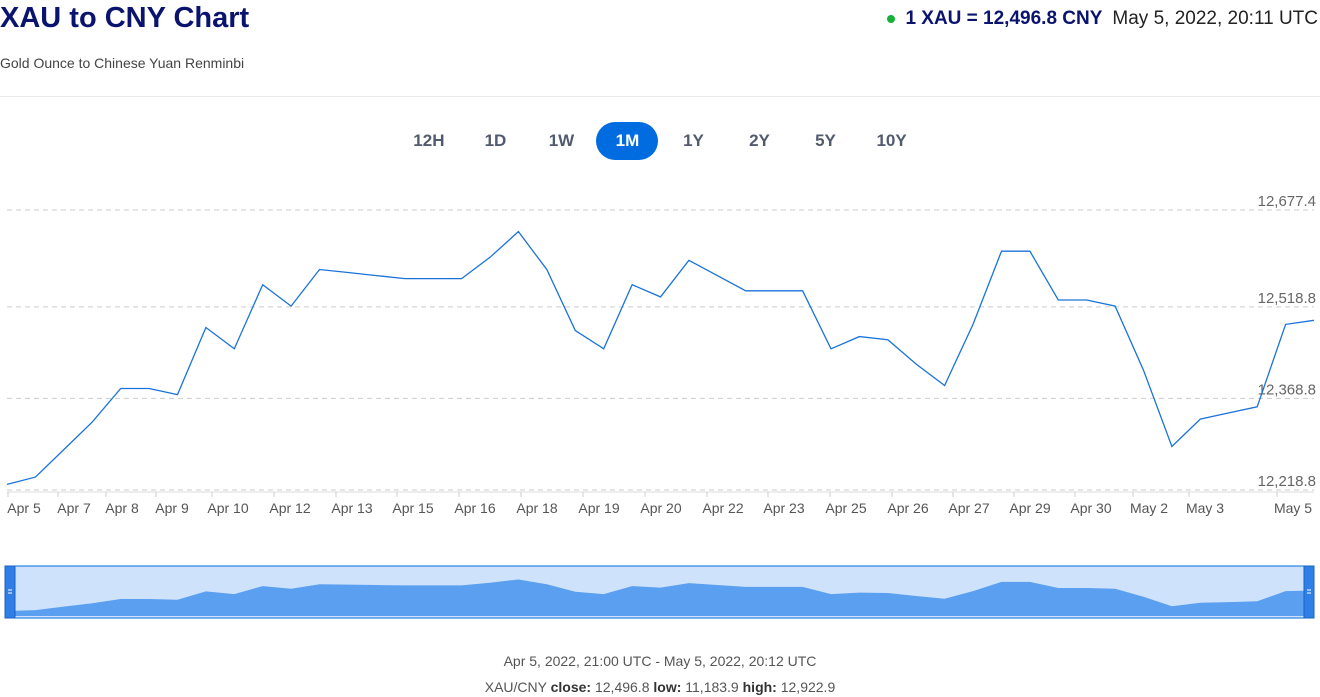  What do you see at coordinates (515, 687) in the screenshot?
I see `footer-pair: XAU/CNY` at bounding box center [515, 687].